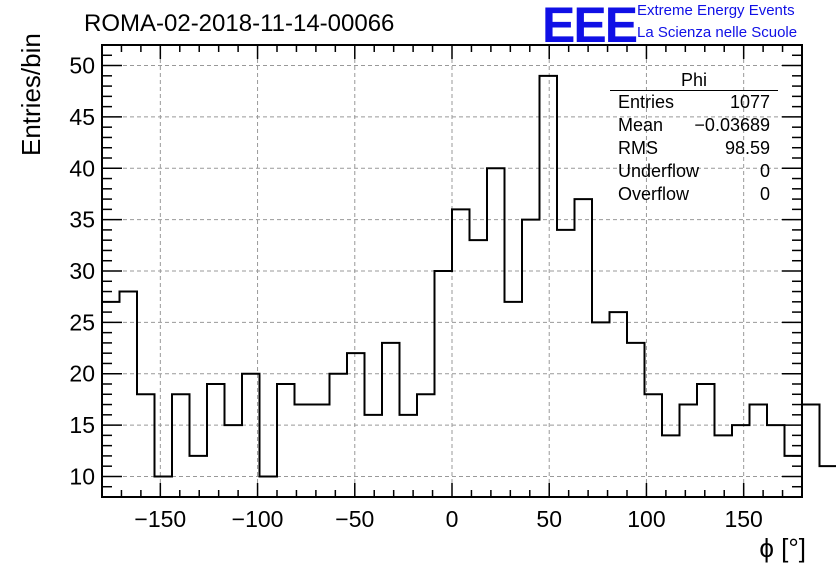 This screenshot has width=836, height=572. What do you see at coordinates (782, 548) in the screenshot?
I see `x-axis-label: ϕ [°]` at bounding box center [782, 548].